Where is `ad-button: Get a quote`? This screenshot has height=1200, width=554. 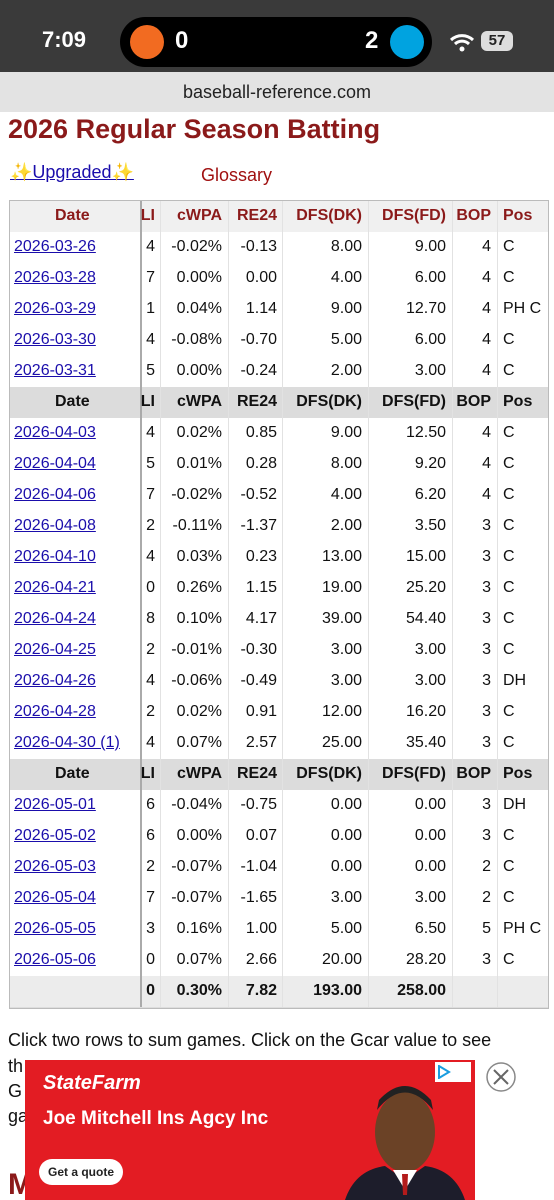
ad-button: Get a quote is located at coordinates (81, 1172).